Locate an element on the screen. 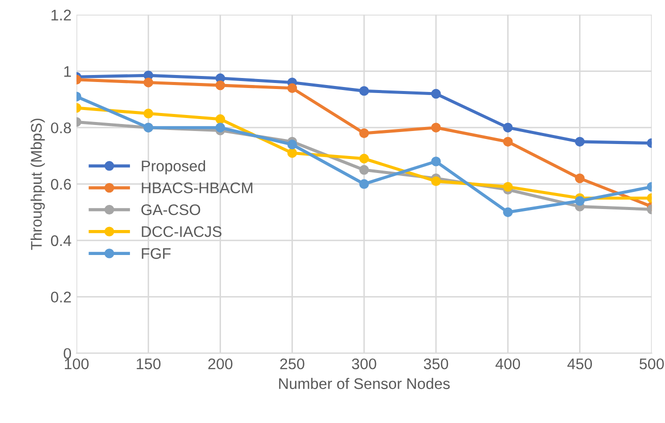 The image size is (665, 423). y-tick-label: 0.6 is located at coordinates (60, 184).